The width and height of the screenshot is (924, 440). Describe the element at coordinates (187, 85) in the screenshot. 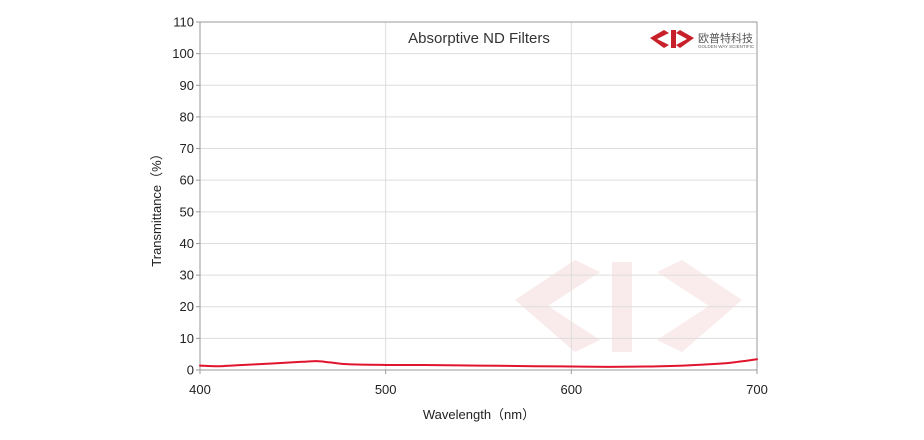

I see `y-tick-label: 90` at that location.